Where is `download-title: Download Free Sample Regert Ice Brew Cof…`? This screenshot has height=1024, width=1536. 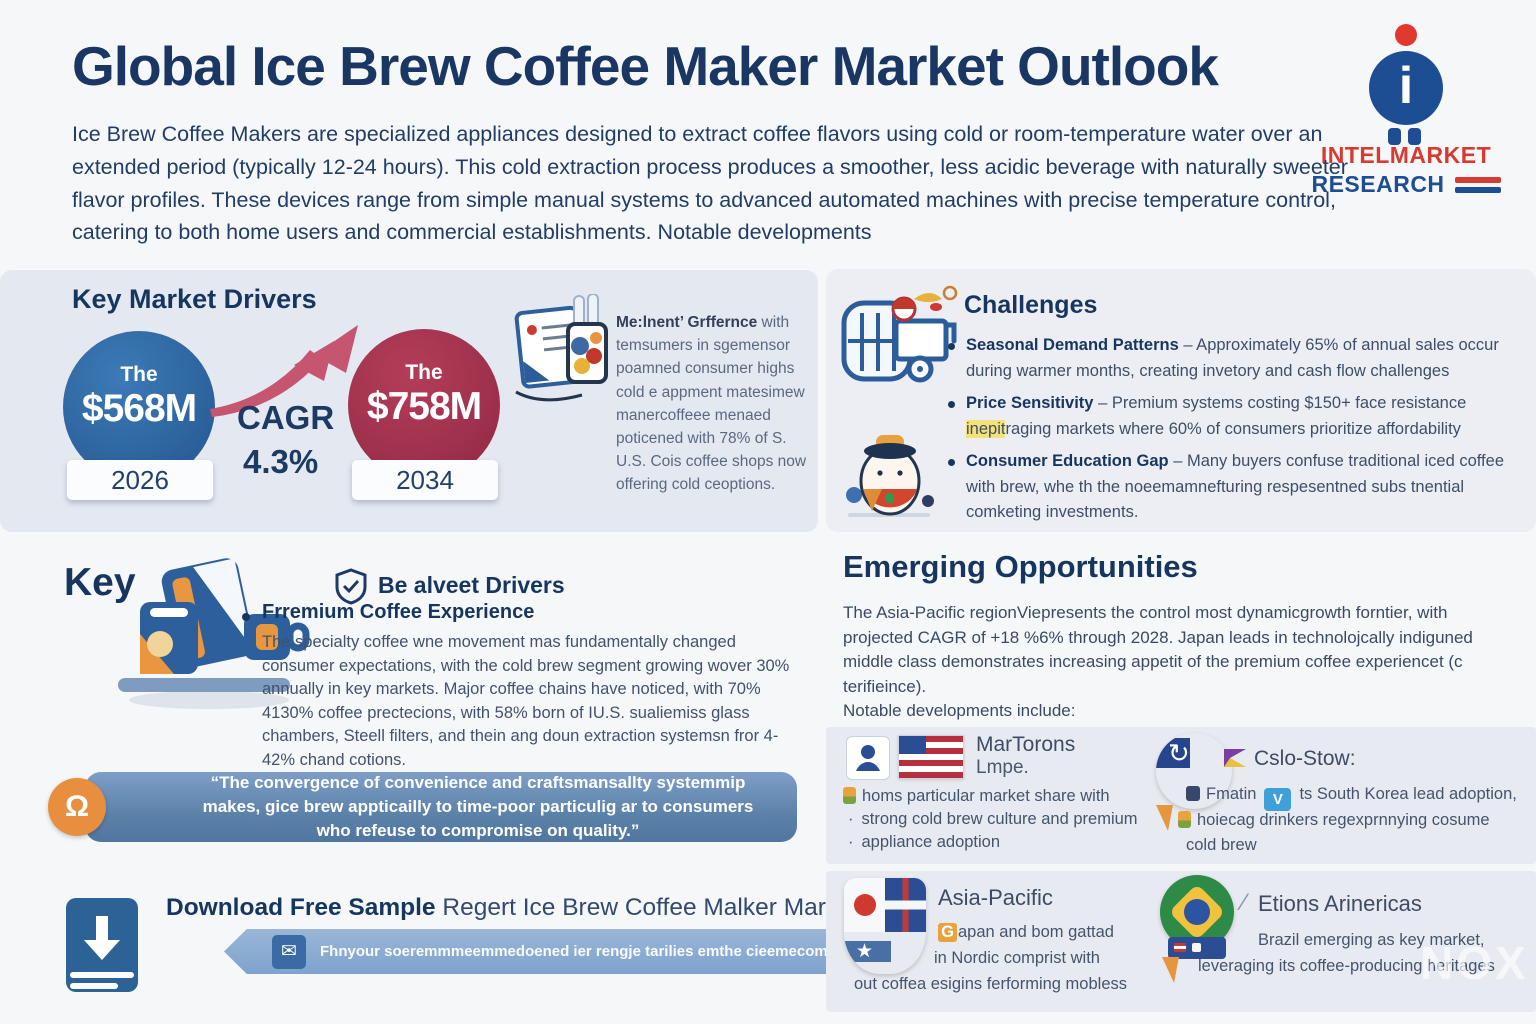
download-title: Download Free Sample Regert Ice Brew Cof… is located at coordinates (515, 908).